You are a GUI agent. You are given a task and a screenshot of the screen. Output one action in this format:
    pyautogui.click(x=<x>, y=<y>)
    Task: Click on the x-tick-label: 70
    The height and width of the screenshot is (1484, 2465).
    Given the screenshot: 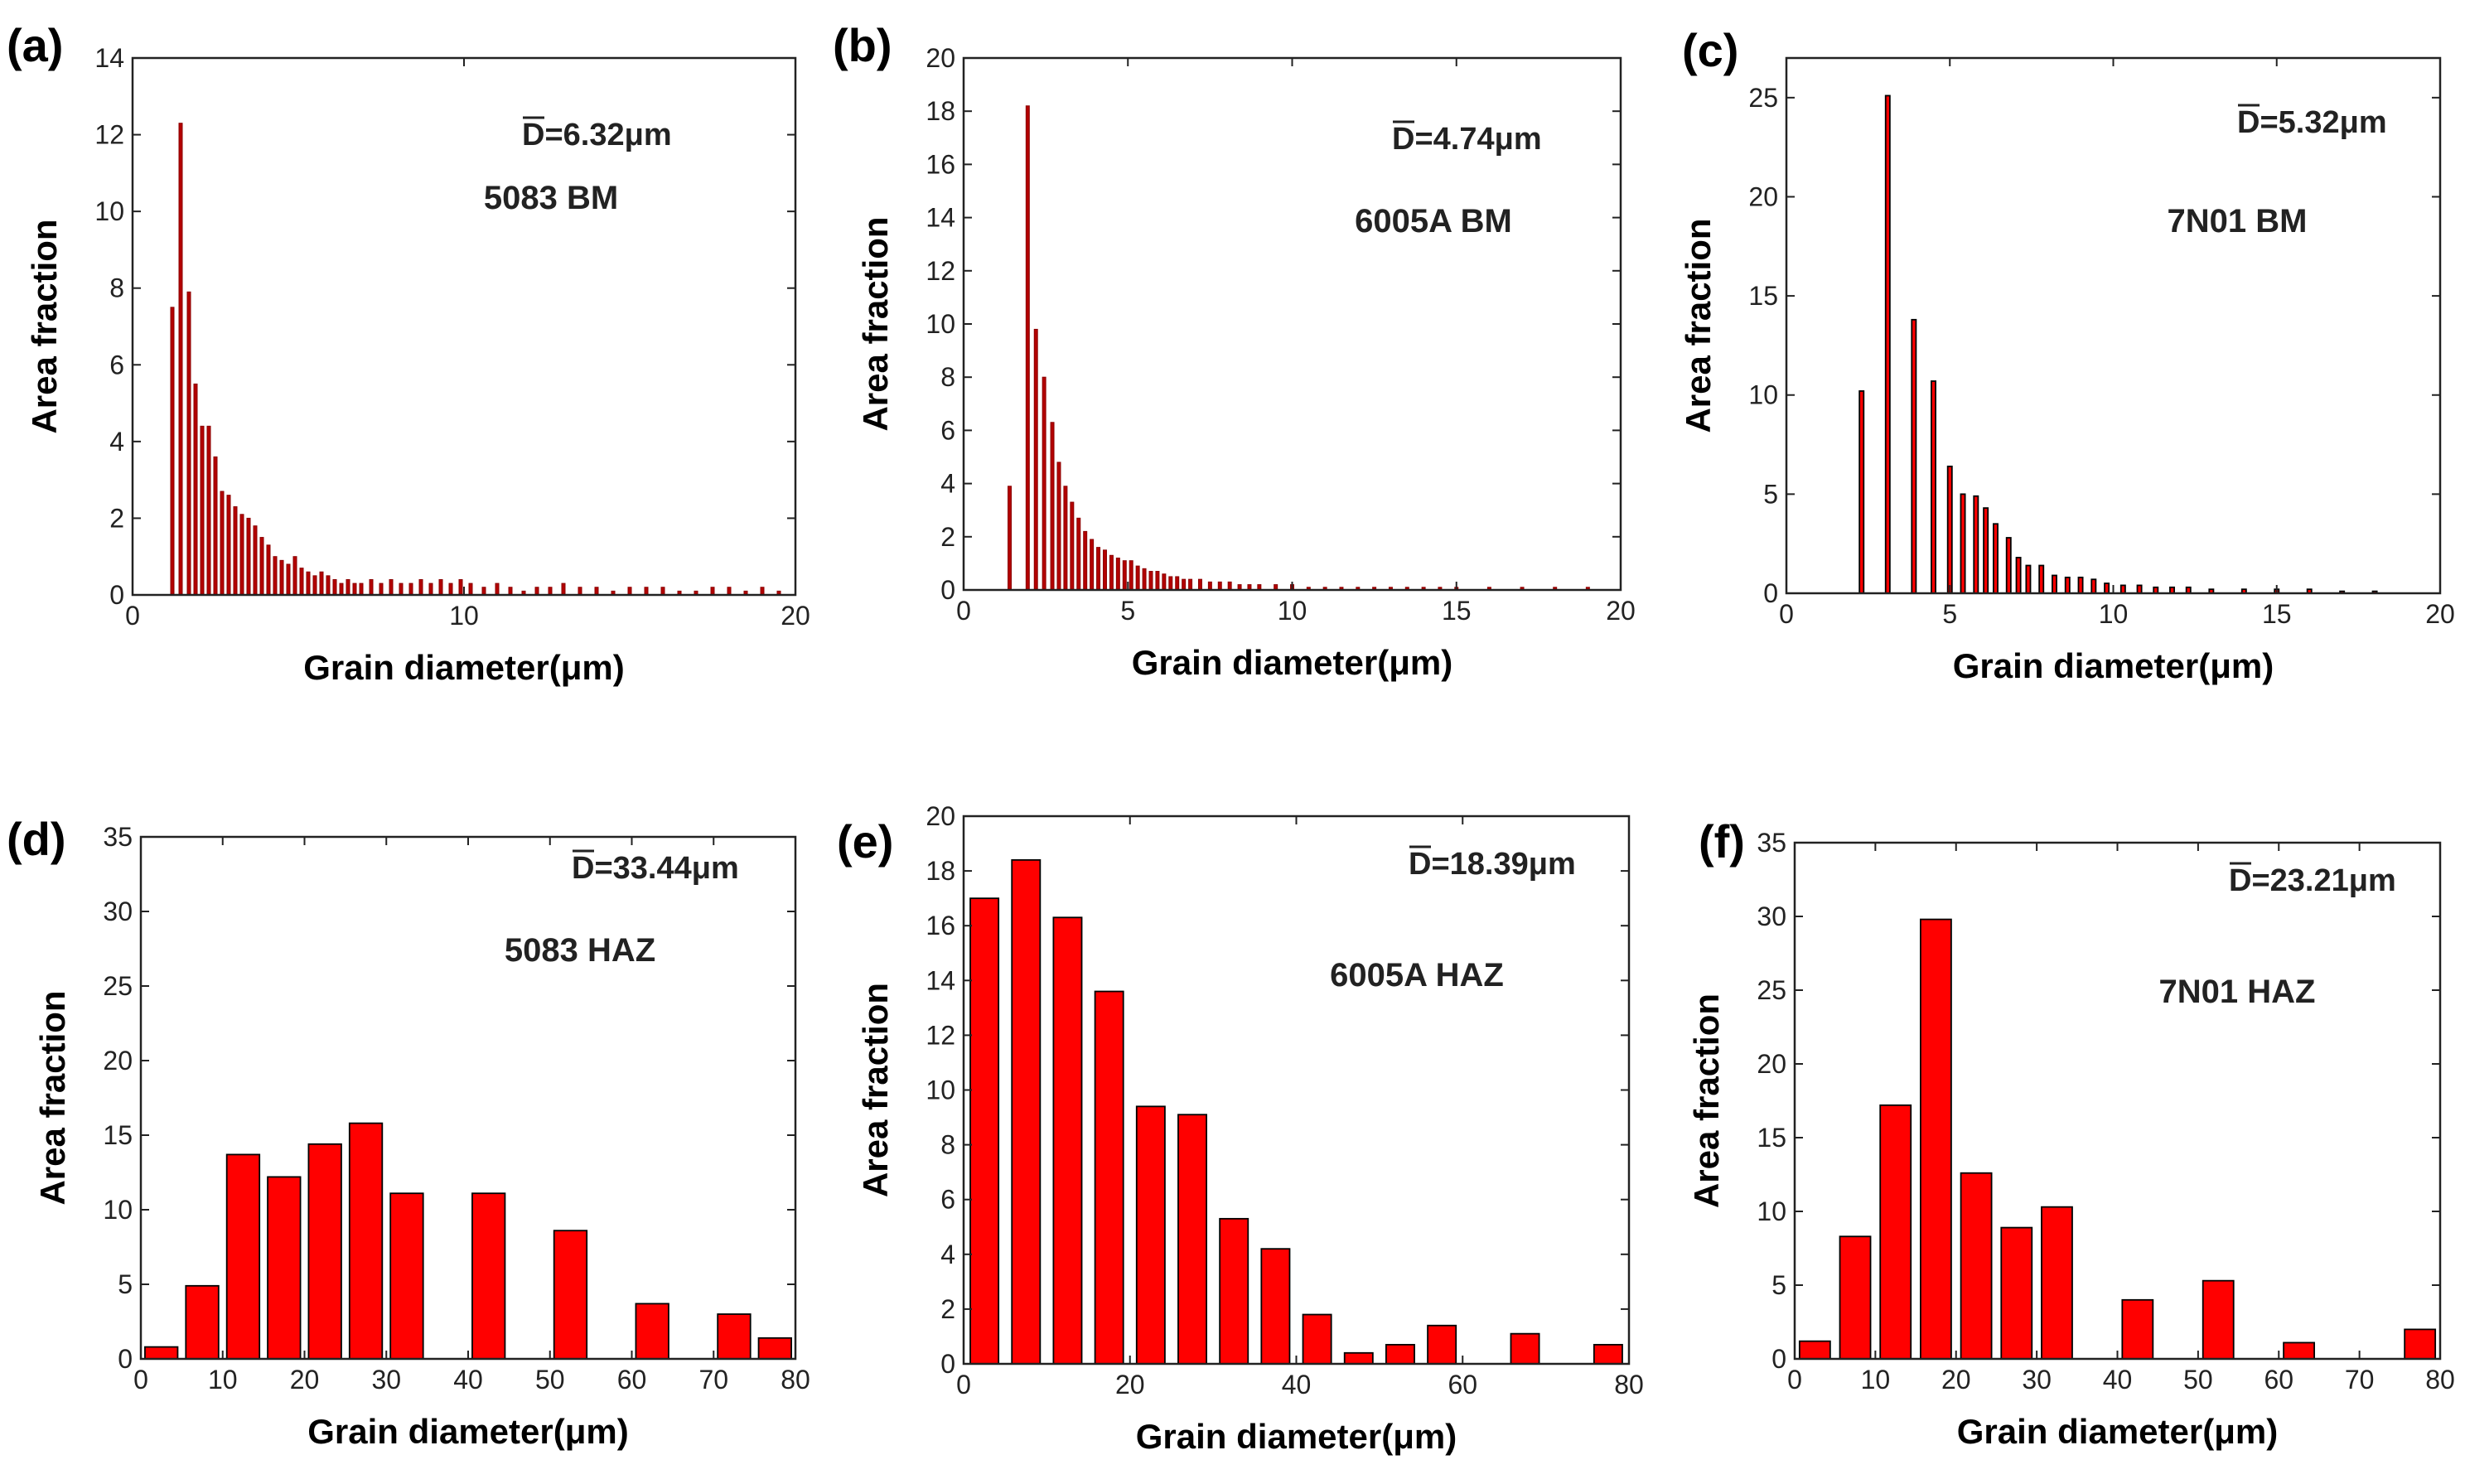 What is the action you would take?
    pyautogui.click(x=2360, y=1380)
    